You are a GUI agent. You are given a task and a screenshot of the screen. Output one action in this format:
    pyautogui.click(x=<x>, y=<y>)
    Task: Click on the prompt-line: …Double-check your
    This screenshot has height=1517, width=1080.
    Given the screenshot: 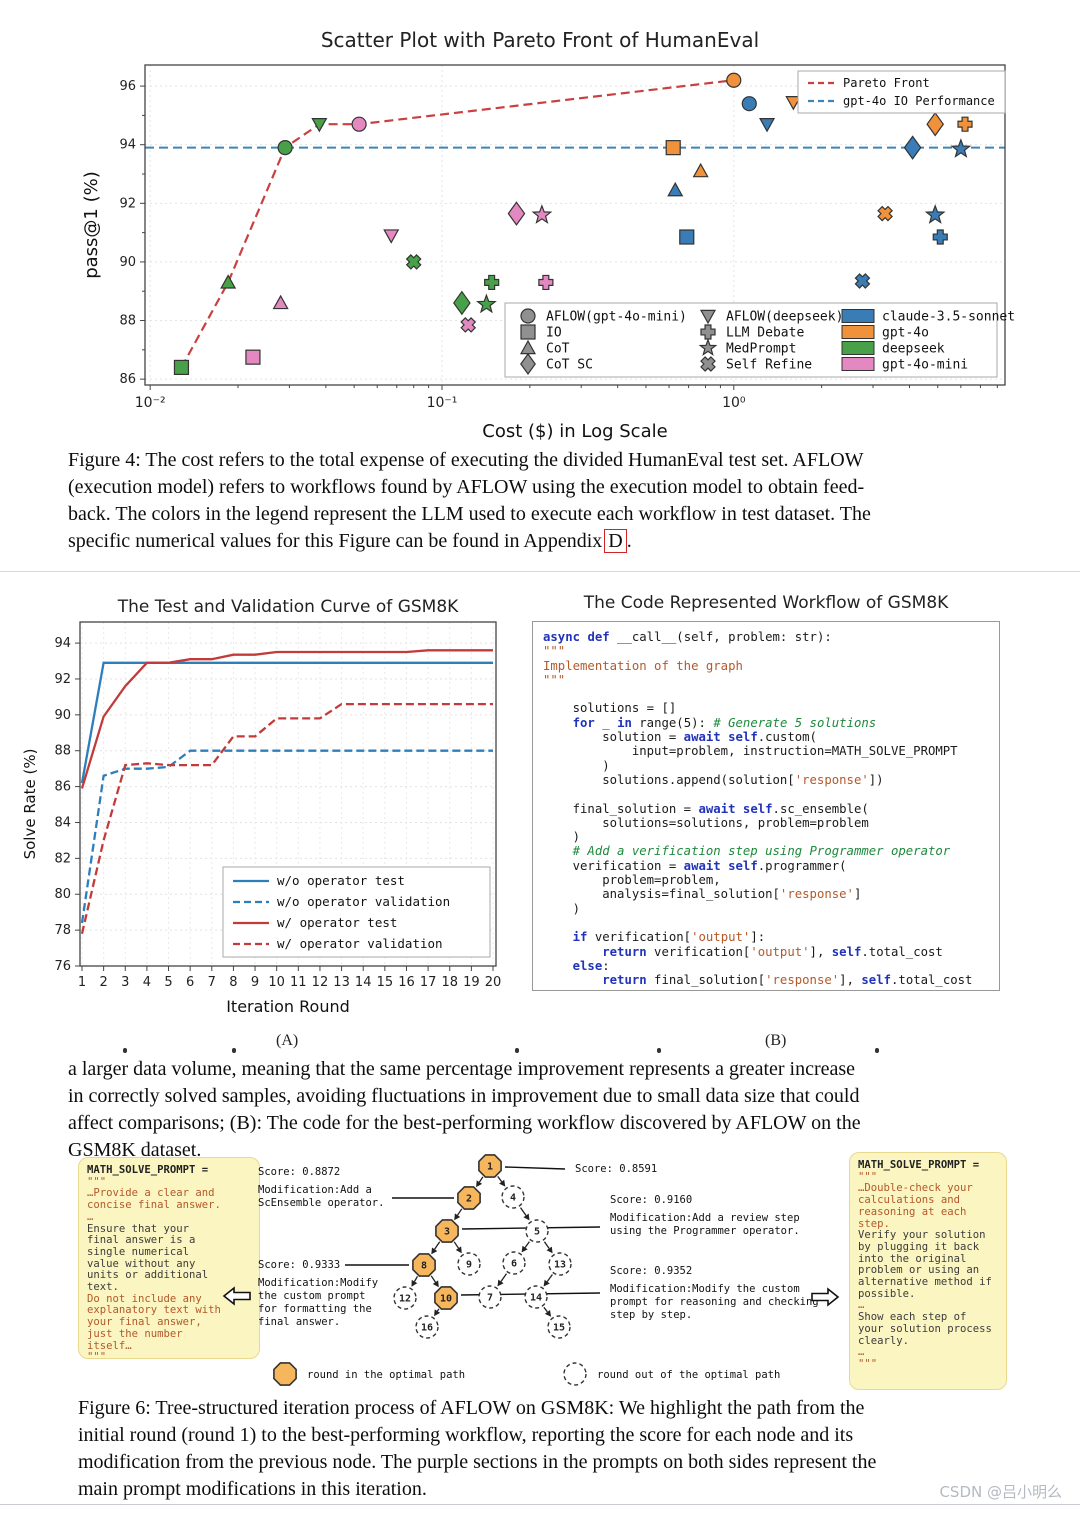 What is the action you would take?
    pyautogui.click(x=915, y=1188)
    